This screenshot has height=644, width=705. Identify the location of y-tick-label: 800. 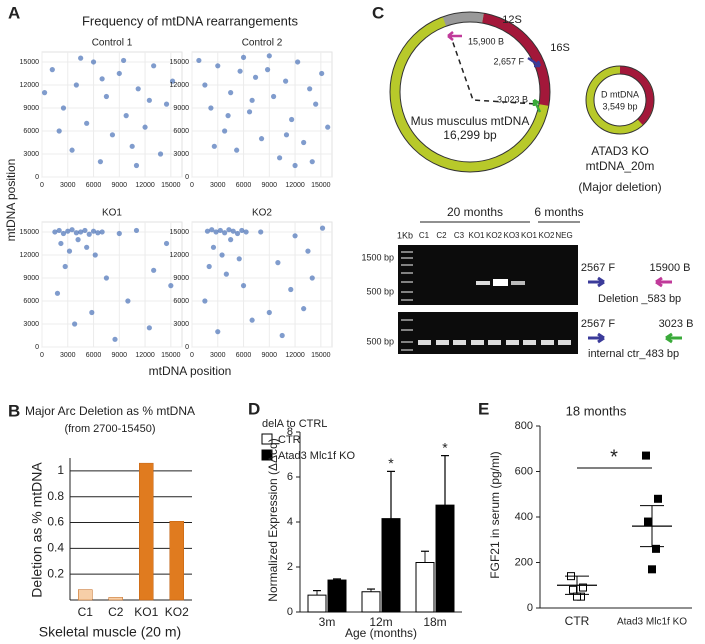
(524, 426).